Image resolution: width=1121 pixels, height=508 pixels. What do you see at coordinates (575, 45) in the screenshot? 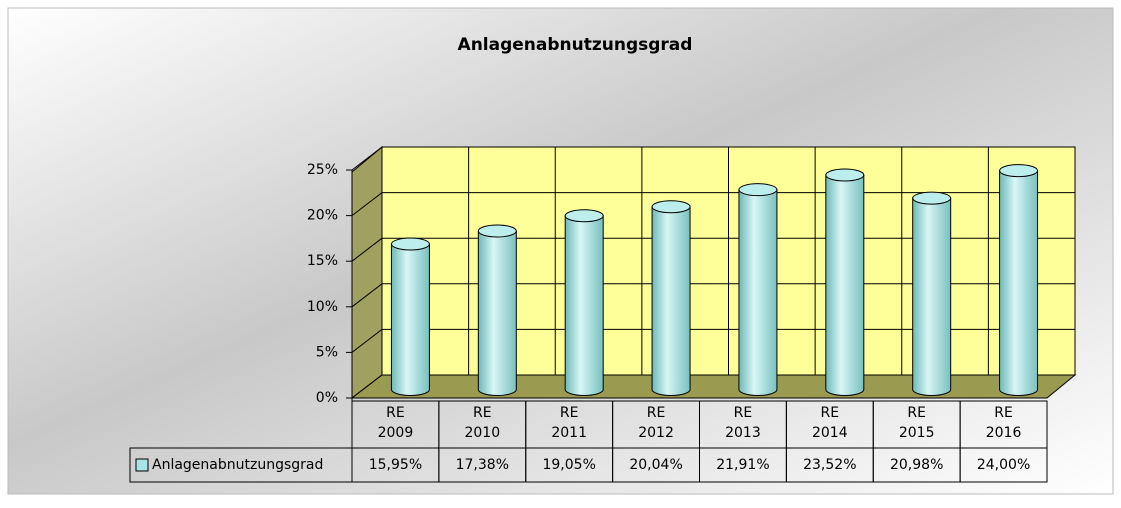
I see `chart-title: Anlagenabnutzungsgrad` at bounding box center [575, 45].